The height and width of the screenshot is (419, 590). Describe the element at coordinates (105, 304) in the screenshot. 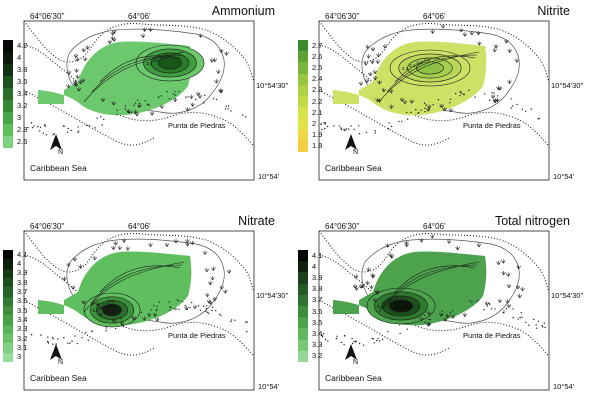

I see `contour-label: 3.7` at that location.